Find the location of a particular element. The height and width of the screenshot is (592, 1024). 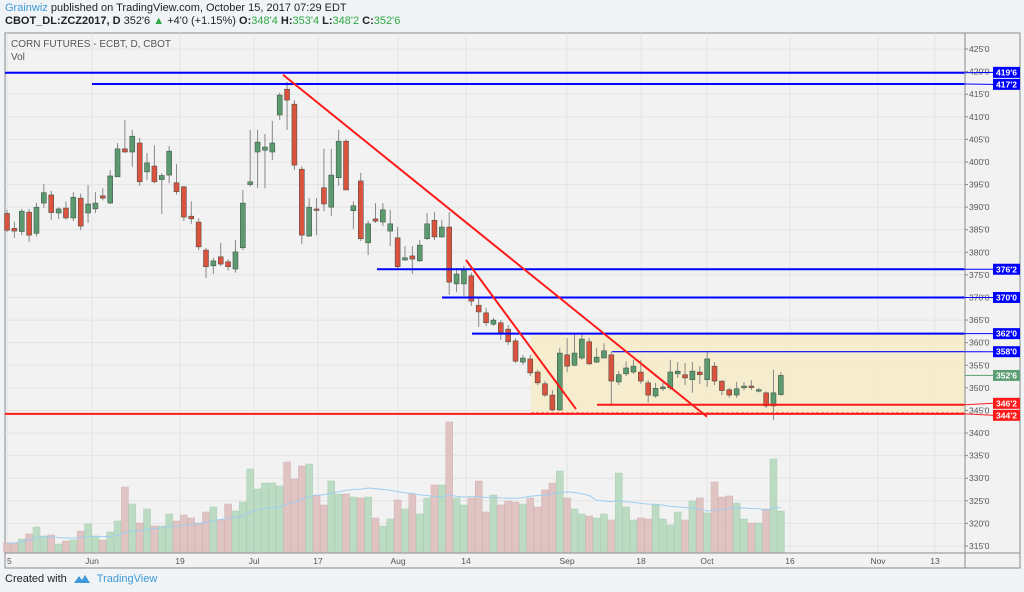

last-price-badge-label: 352'6 is located at coordinates (1006, 375).